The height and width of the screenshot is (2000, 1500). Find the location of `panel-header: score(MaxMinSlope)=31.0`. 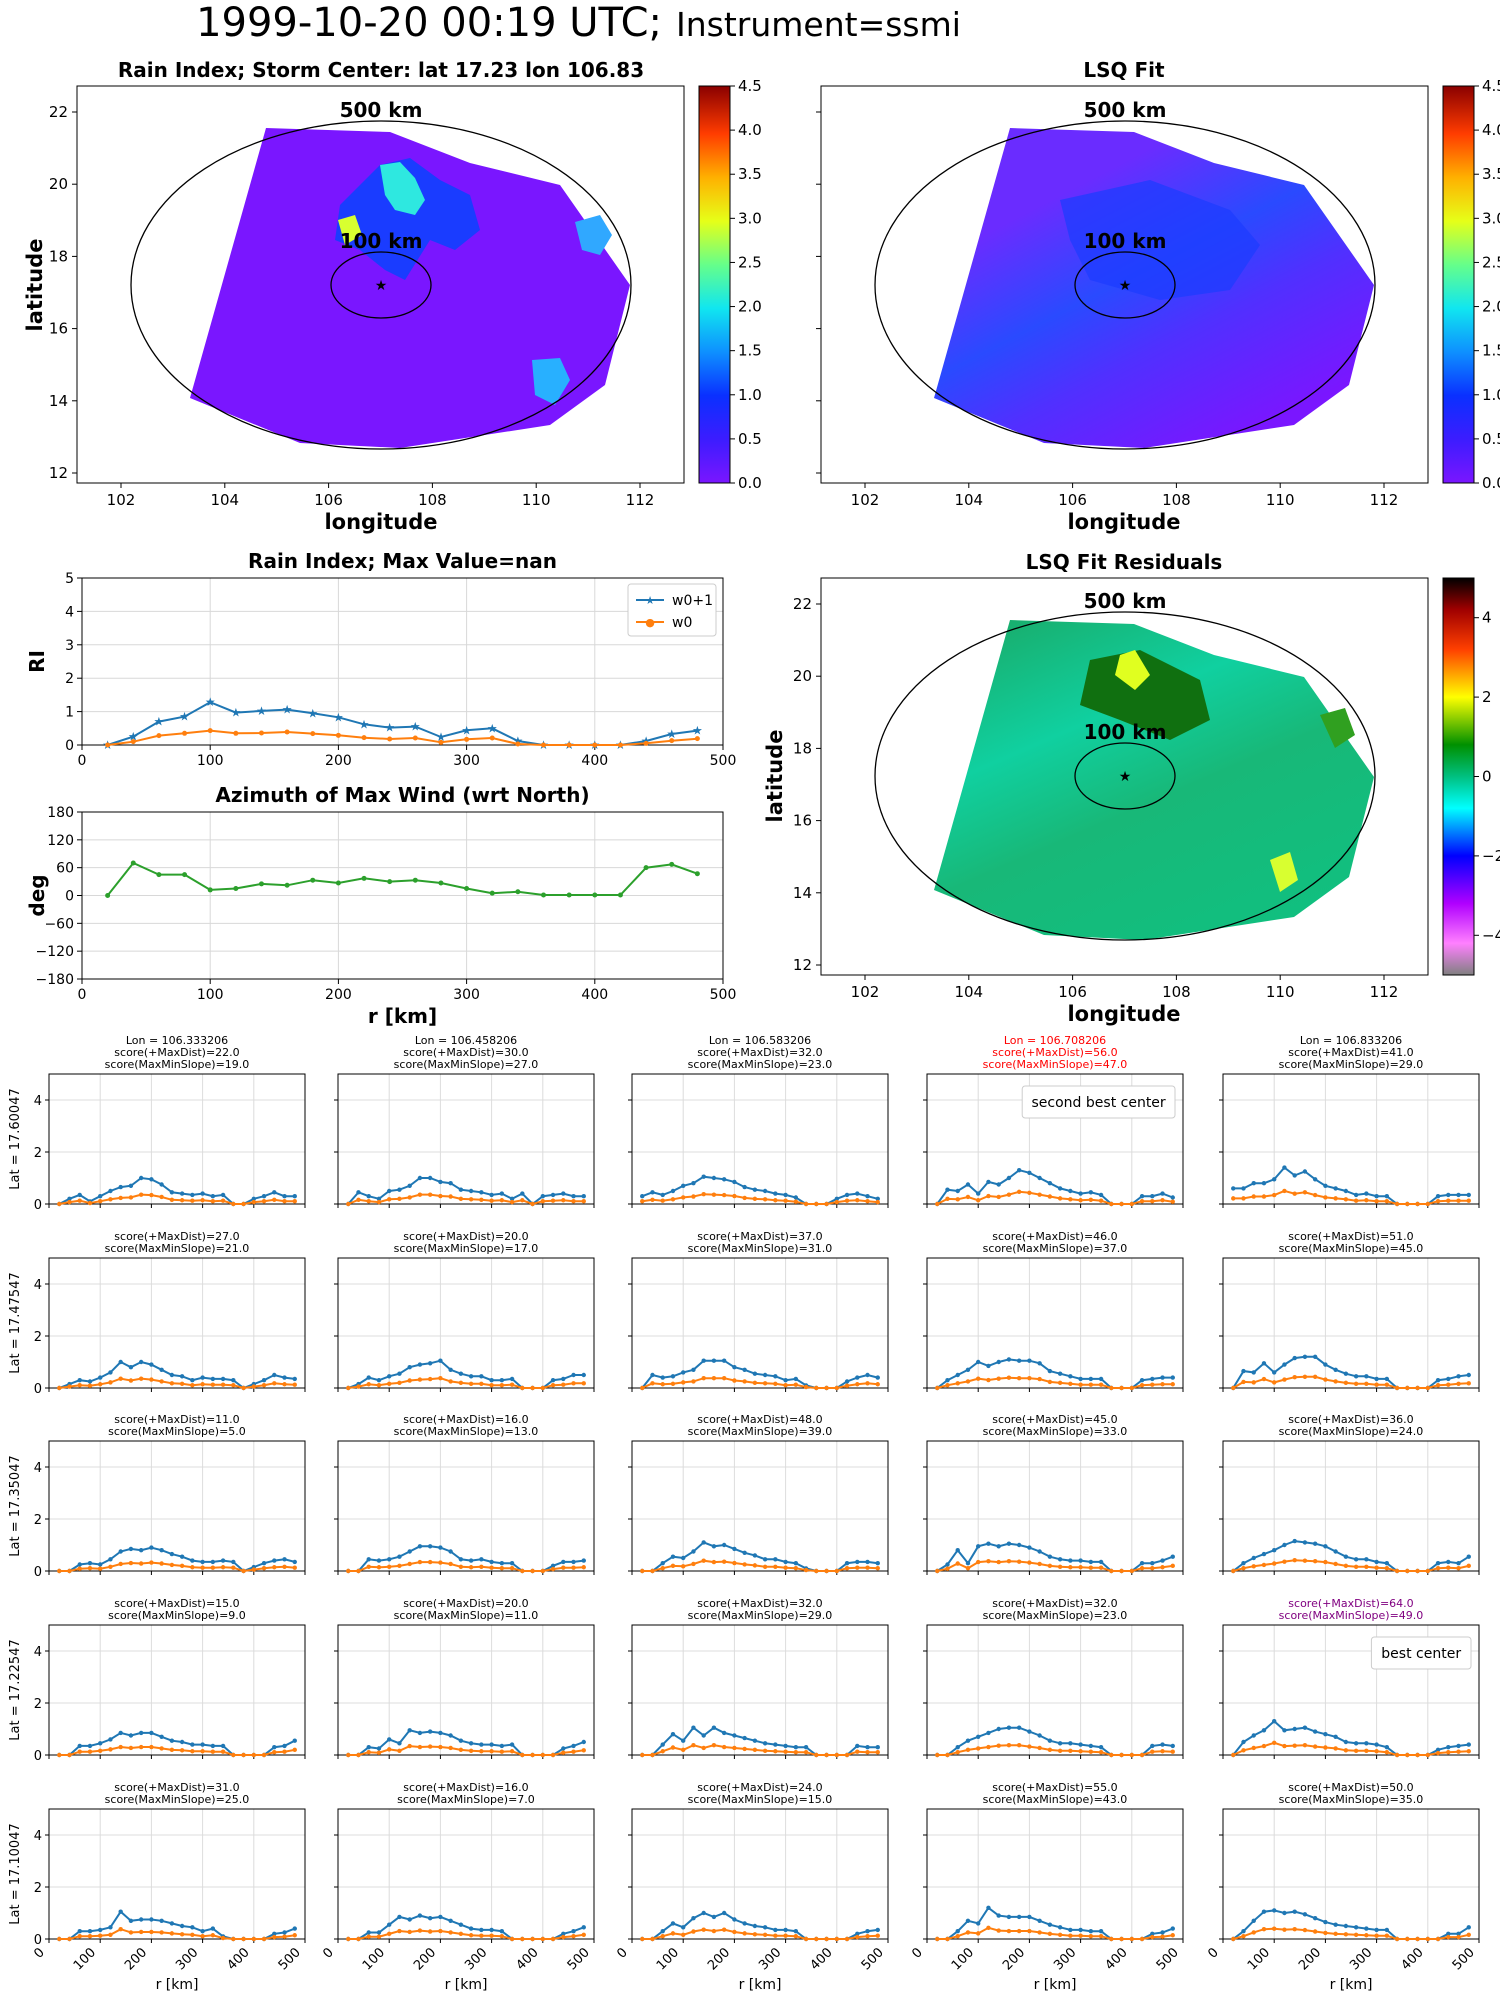

panel-header: score(MaxMinSlope)=31.0 is located at coordinates (760, 1248).